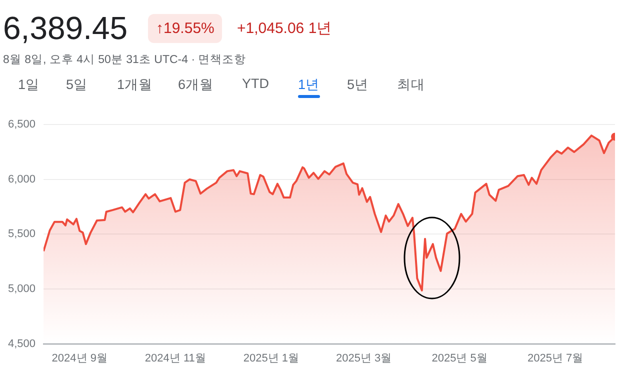 The image size is (621, 368). Describe the element at coordinates (364, 358) in the screenshot. I see `x-tick-label: 2025년 3월` at that location.